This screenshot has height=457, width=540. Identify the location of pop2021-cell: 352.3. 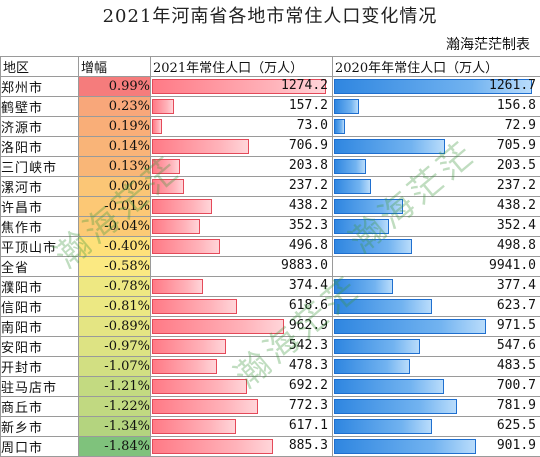
(242, 227).